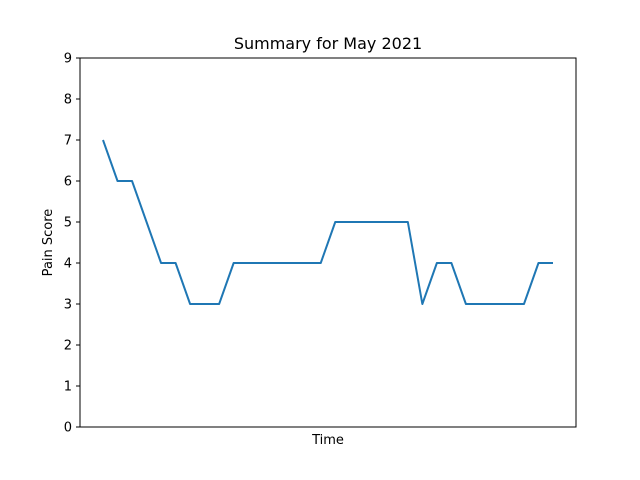  Describe the element at coordinates (68, 223) in the screenshot. I see `y-tick-label: 5` at that location.